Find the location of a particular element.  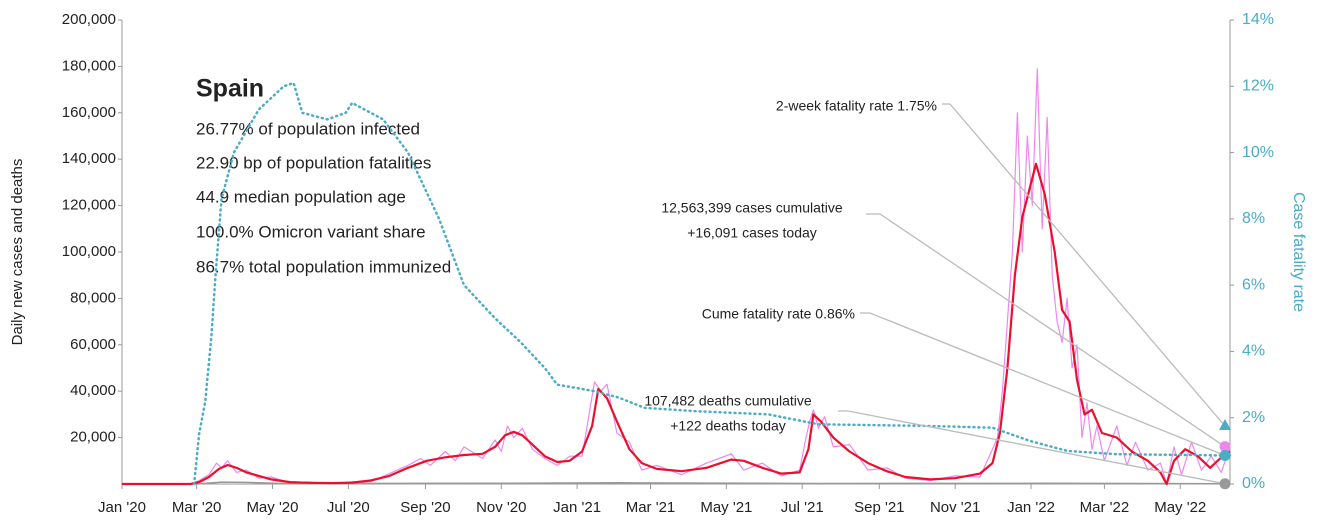

annotation: 2-week fatality rate 1.75% is located at coordinates (856, 106).